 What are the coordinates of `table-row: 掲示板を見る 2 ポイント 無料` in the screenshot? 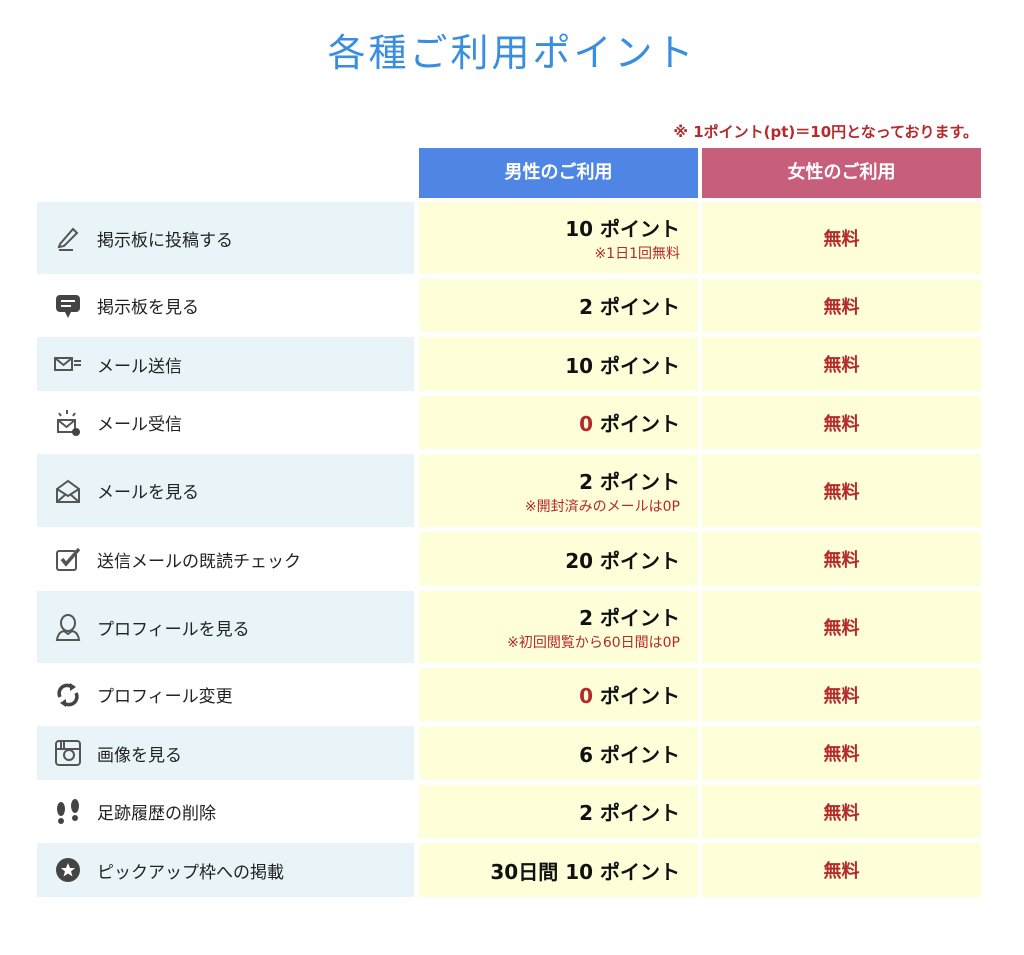 It's located at (509, 305).